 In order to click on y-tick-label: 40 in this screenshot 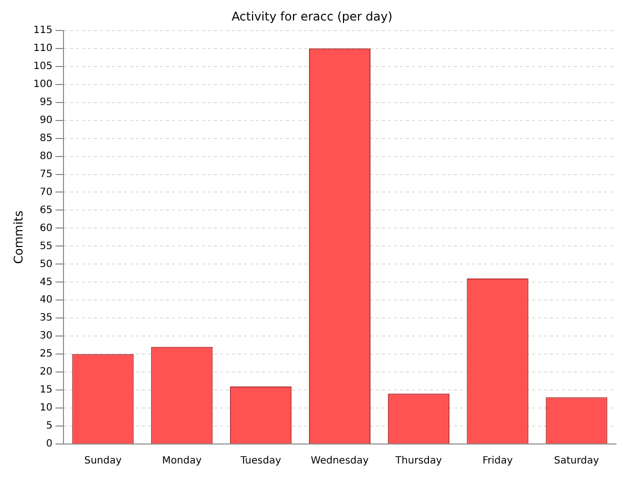, I will do `click(46, 300)`.